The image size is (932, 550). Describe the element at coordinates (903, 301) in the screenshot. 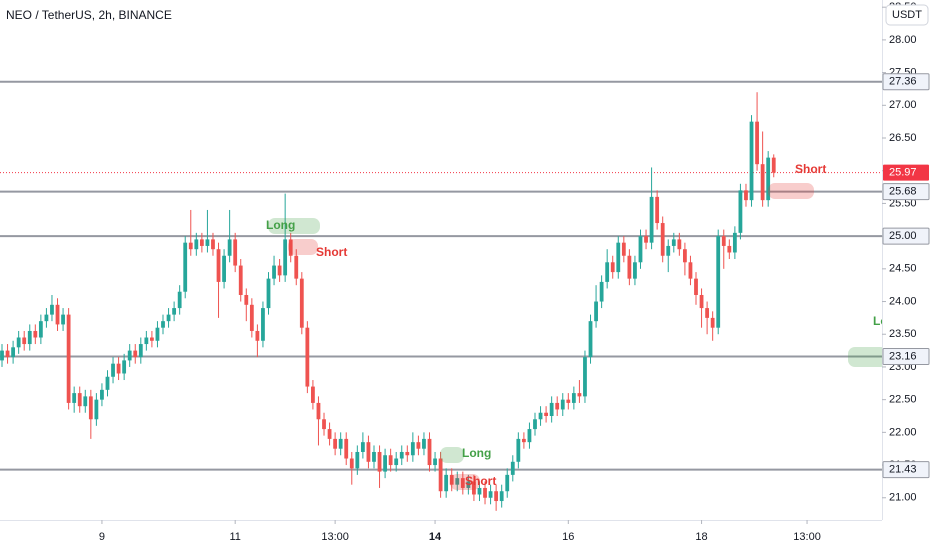

I see `y-tick-label: 24.00` at that location.